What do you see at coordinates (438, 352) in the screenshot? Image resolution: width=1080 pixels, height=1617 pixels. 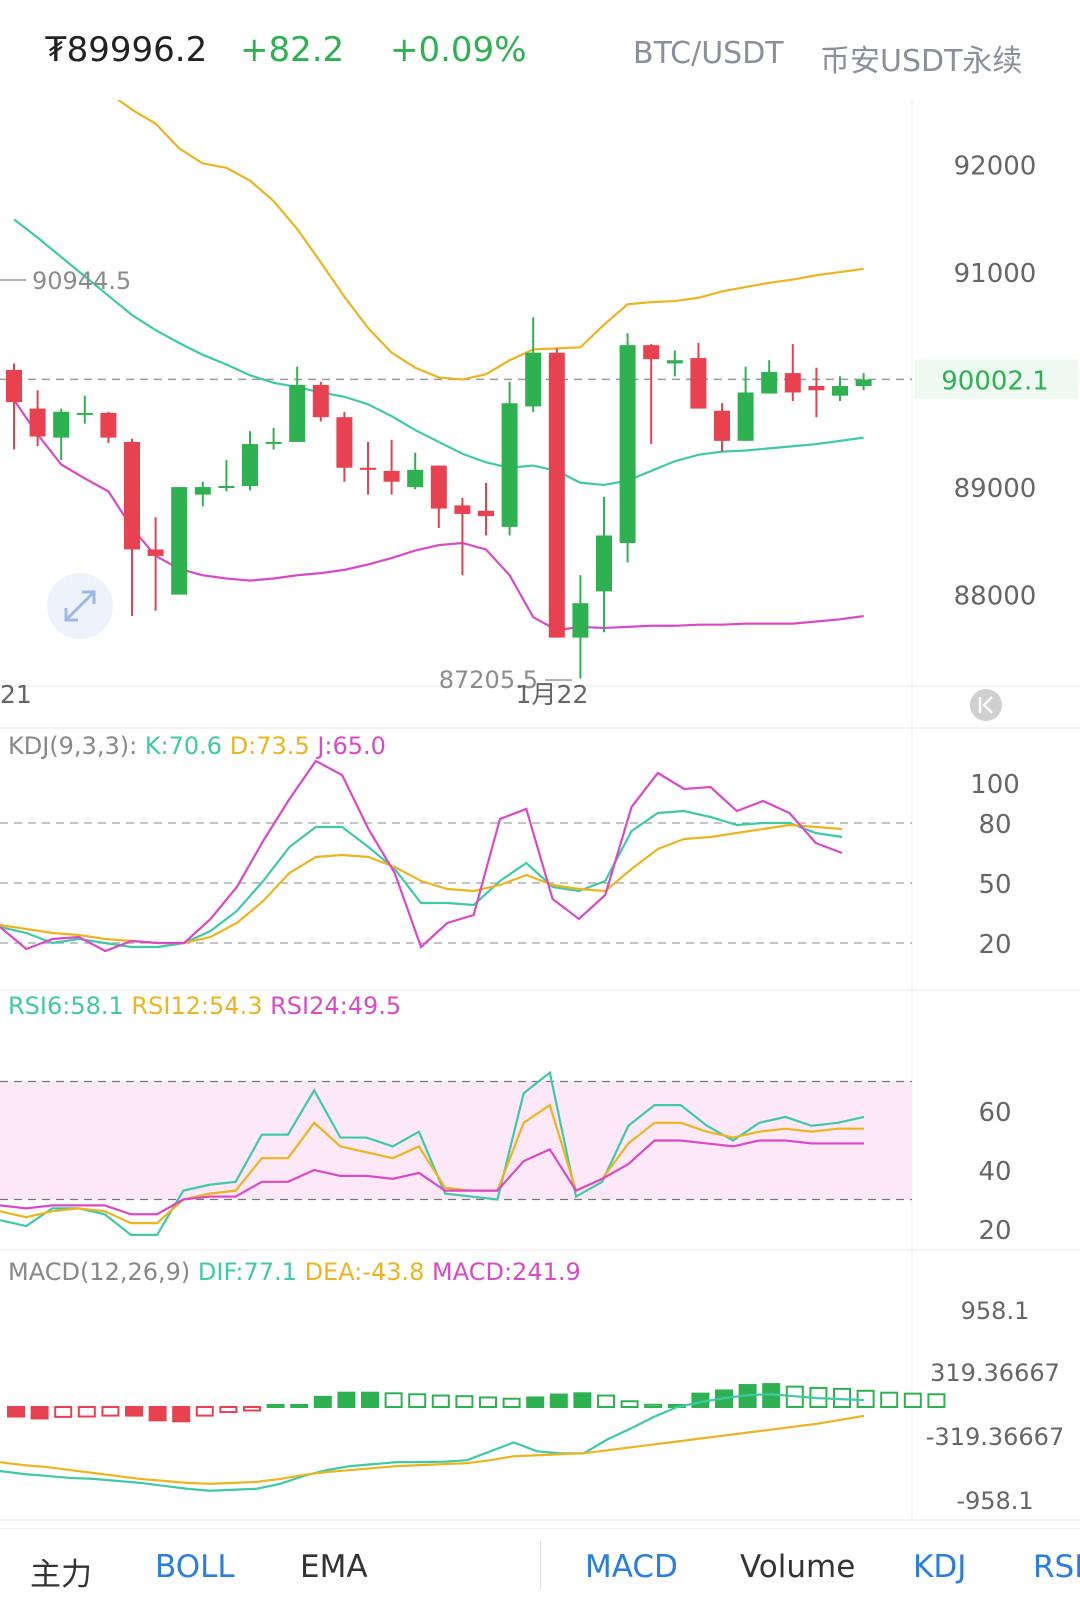 I see `boll-mid-line` at bounding box center [438, 352].